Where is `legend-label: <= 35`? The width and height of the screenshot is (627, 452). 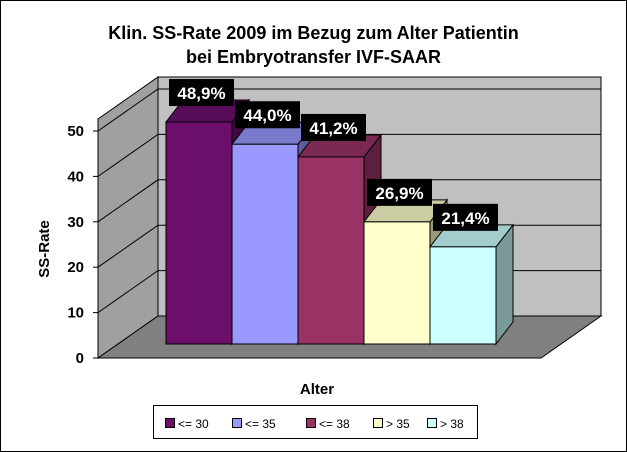
legend-label: <= 35 is located at coordinates (260, 423).